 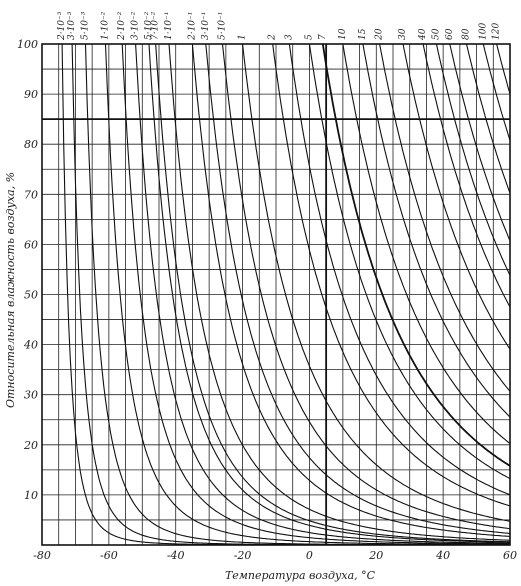 I want to click on curve-label: 1·10⁻¹, so click(x=169, y=26).